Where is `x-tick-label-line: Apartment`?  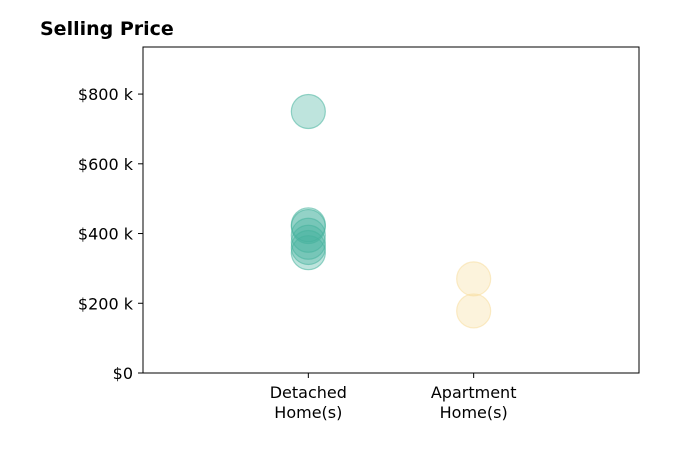
x-tick-label-line: Apartment is located at coordinates (474, 392).